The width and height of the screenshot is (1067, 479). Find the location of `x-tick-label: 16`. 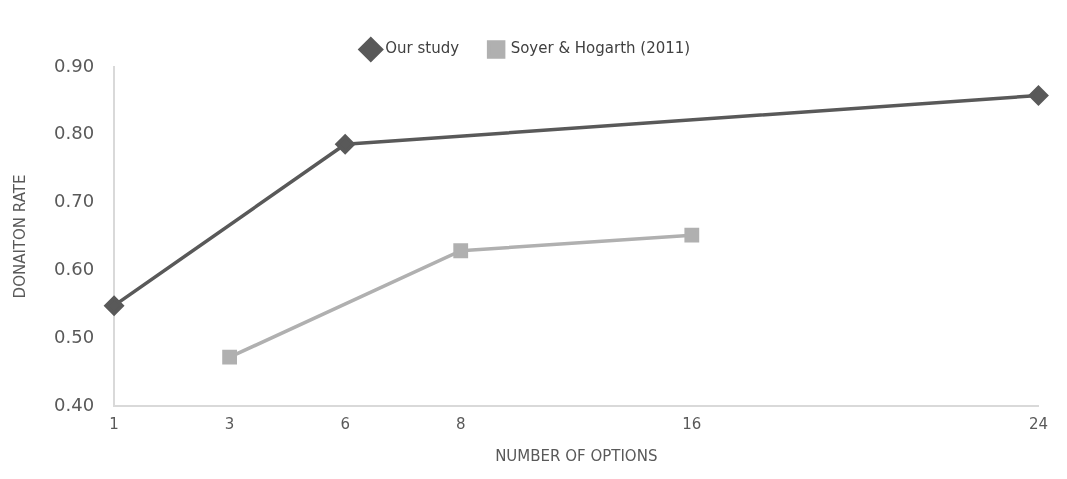

x-tick-label: 16 is located at coordinates (692, 423).